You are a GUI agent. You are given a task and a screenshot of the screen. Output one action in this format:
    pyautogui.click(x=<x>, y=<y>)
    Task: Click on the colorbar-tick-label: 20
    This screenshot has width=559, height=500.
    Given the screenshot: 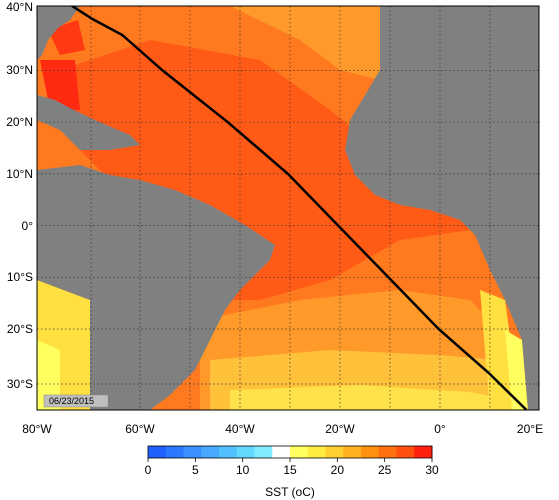 What is the action you would take?
    pyautogui.click(x=338, y=470)
    